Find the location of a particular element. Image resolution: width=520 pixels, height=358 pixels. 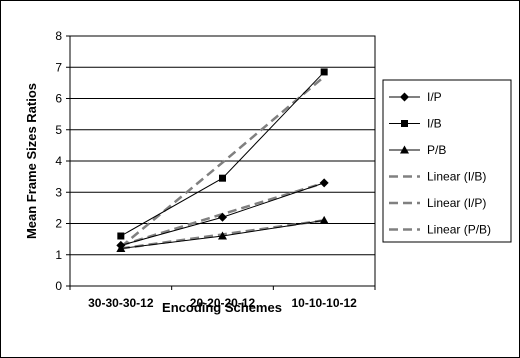

y-tick-label: 0 is located at coordinates (58, 286).